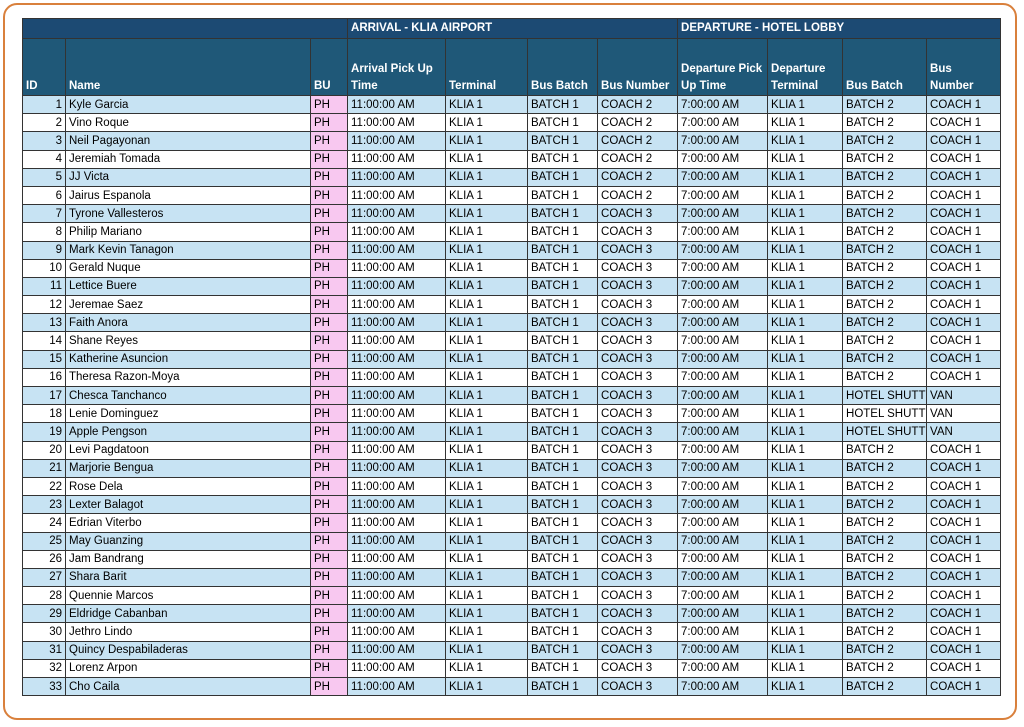  I want to click on table-cell: HOTEL SHUTTL, so click(885, 414).